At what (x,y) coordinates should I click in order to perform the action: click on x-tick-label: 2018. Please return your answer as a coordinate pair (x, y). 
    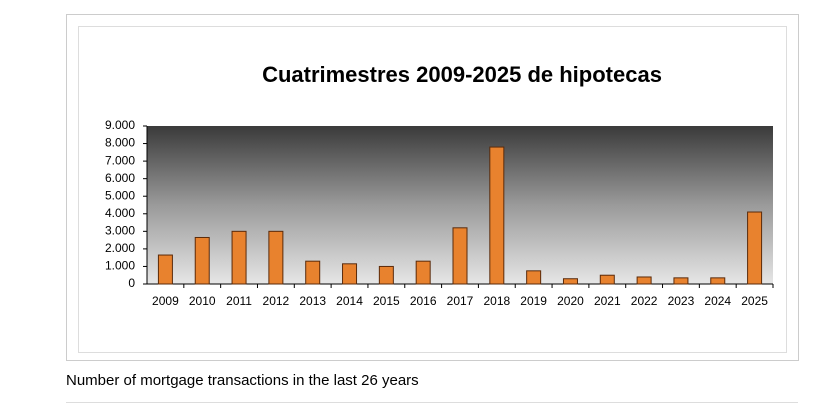
    Looking at the image, I should click on (496, 301).